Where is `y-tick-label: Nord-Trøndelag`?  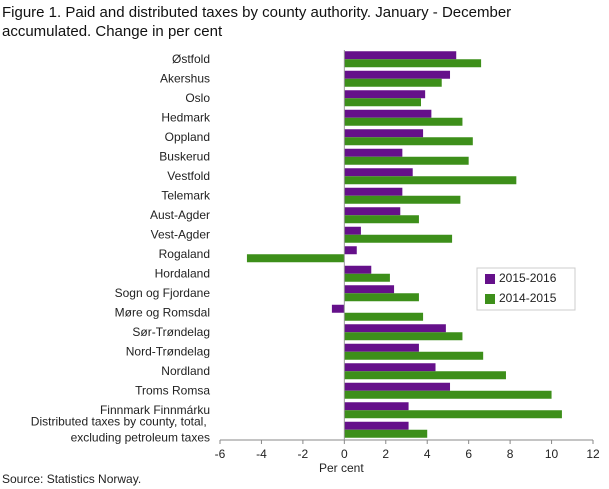 y-tick-label: Nord-Trøndelag is located at coordinates (168, 351).